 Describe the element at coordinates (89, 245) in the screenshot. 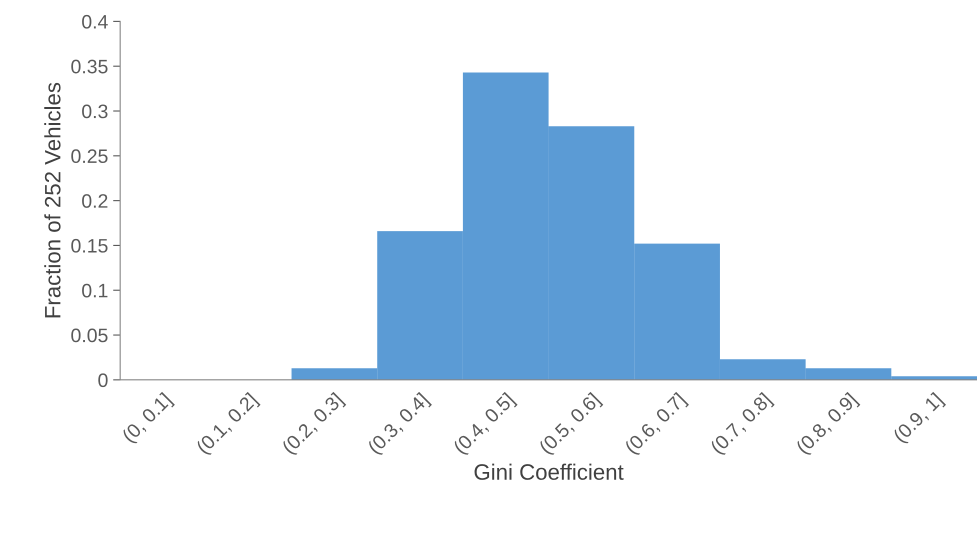

I see `y-tick-label: 0.15` at that location.